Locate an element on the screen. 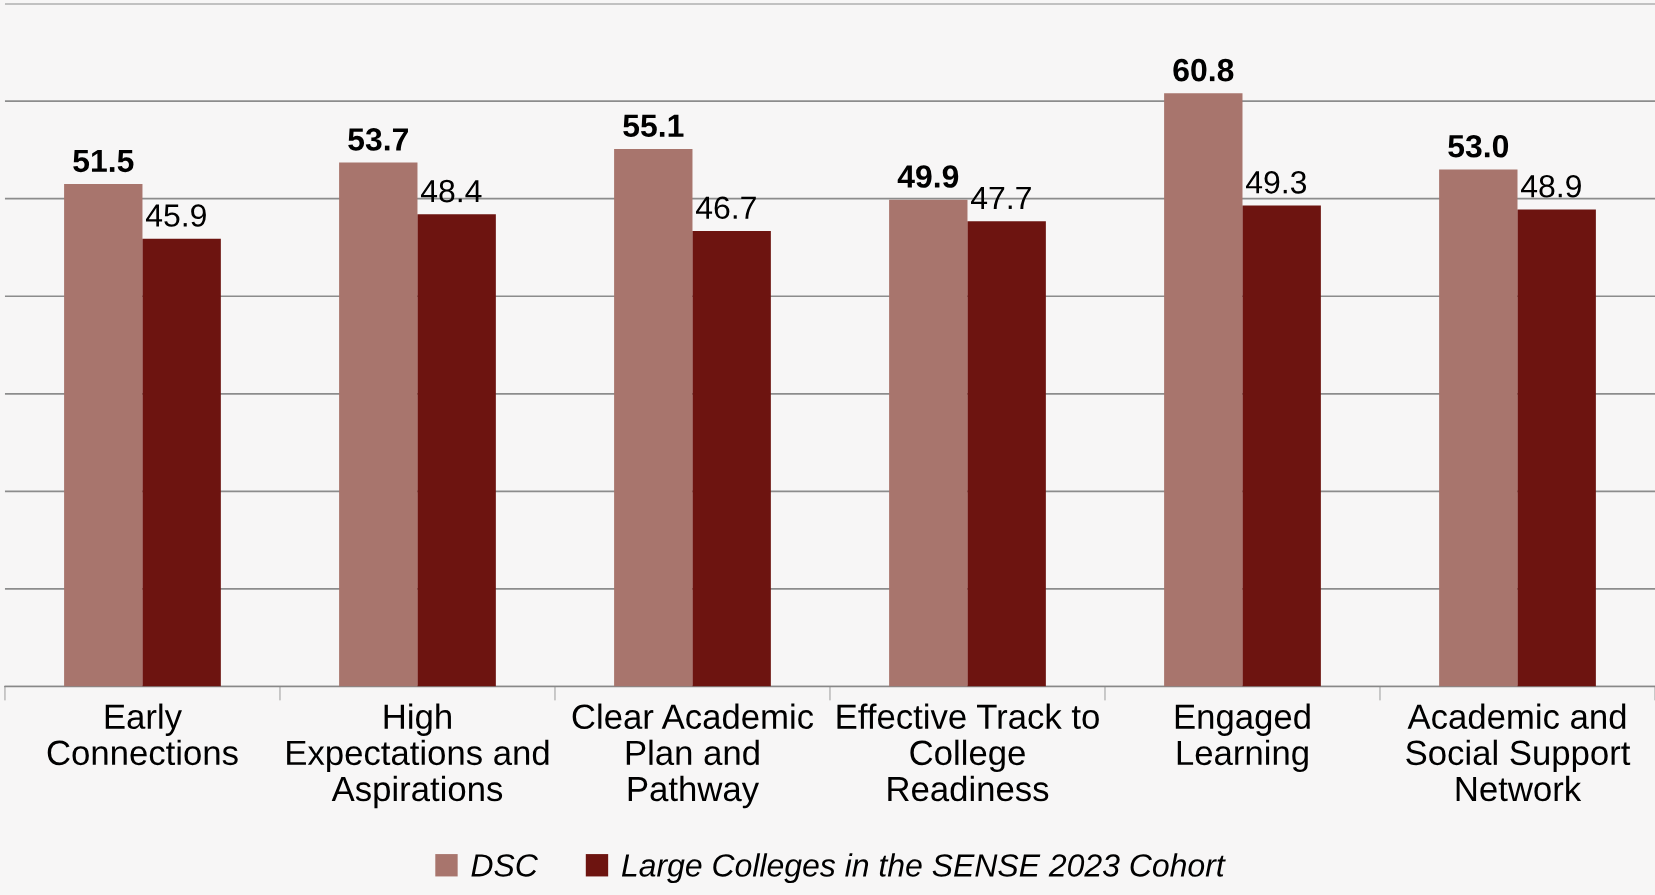  legend-label: DSC is located at coordinates (505, 865).